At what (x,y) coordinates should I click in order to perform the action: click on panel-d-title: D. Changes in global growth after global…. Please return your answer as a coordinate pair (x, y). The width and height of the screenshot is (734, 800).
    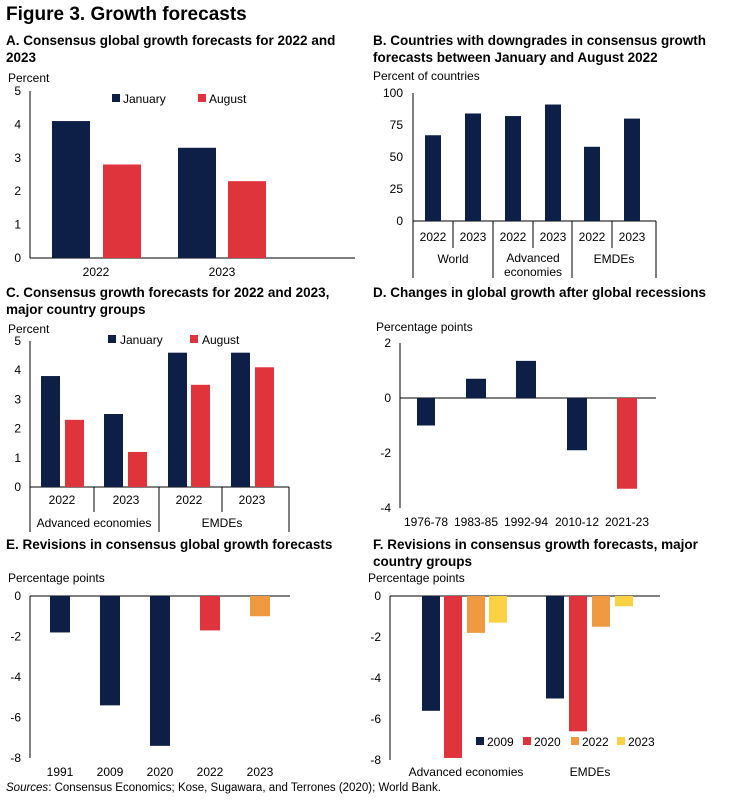
    Looking at the image, I should click on (540, 292).